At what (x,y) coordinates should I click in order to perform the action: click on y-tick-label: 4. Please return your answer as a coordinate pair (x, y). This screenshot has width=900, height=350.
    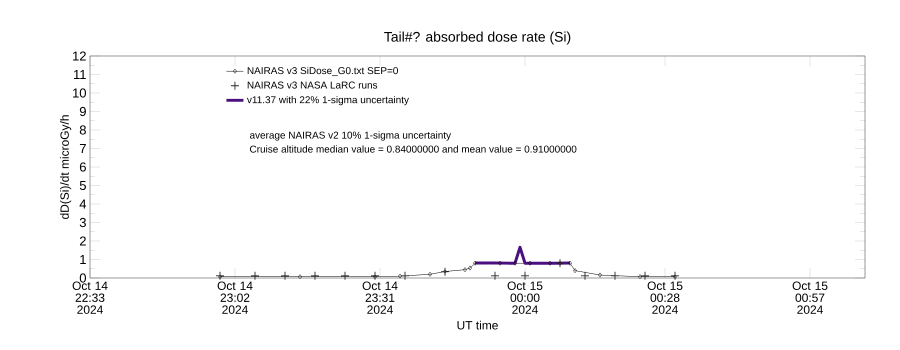
    Looking at the image, I should click on (83, 204).